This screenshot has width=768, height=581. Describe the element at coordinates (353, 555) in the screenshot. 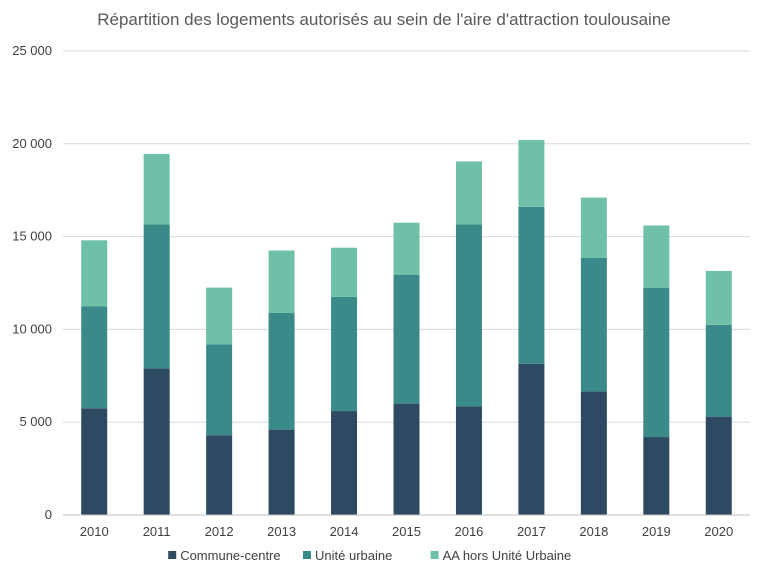

I see `legend-label: Unité urbaine` at that location.